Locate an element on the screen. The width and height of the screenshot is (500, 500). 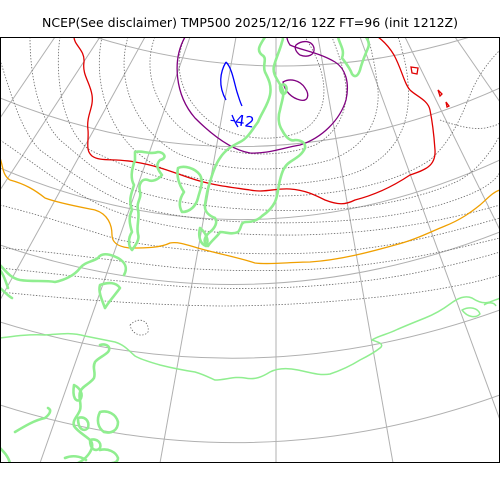
contour-purple is located at coordinates (262, 95).